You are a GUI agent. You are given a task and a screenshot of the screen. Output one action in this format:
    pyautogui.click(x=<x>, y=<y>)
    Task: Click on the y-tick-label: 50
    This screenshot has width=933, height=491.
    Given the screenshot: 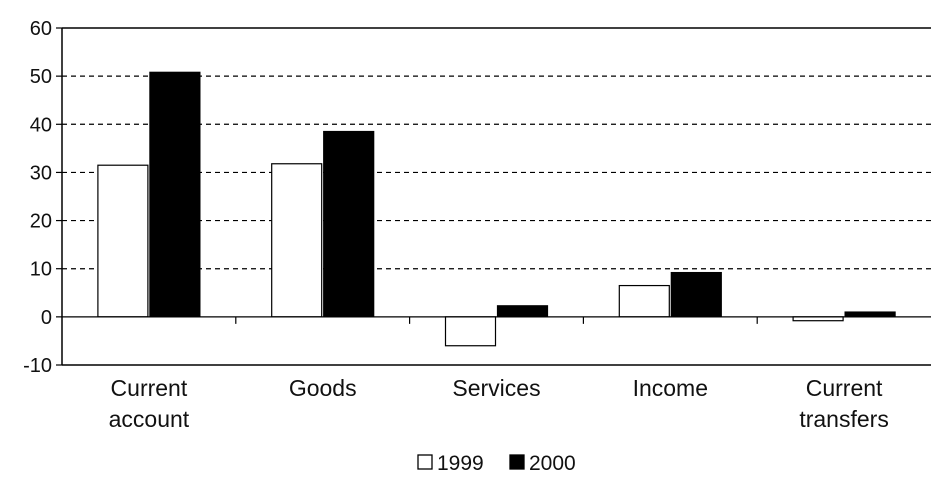 What is the action you would take?
    pyautogui.click(x=41, y=77)
    